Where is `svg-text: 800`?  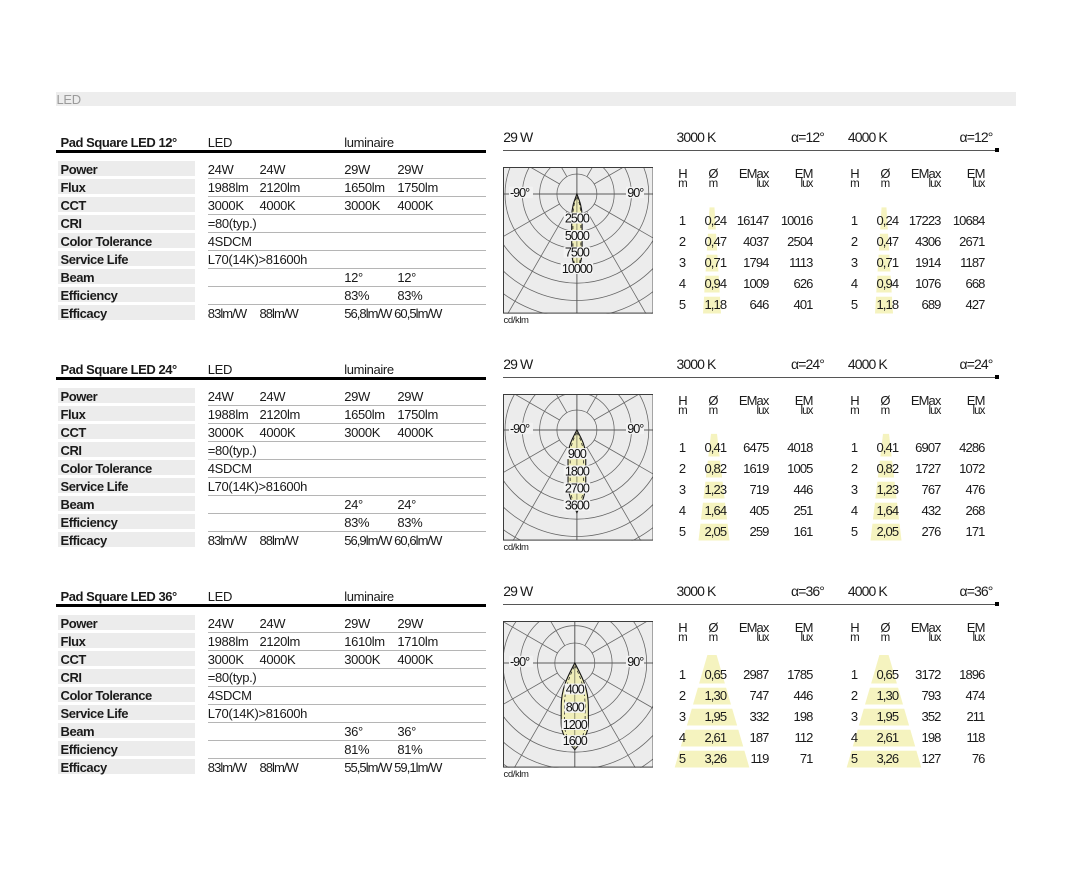 svg-text: 800 is located at coordinates (574, 708).